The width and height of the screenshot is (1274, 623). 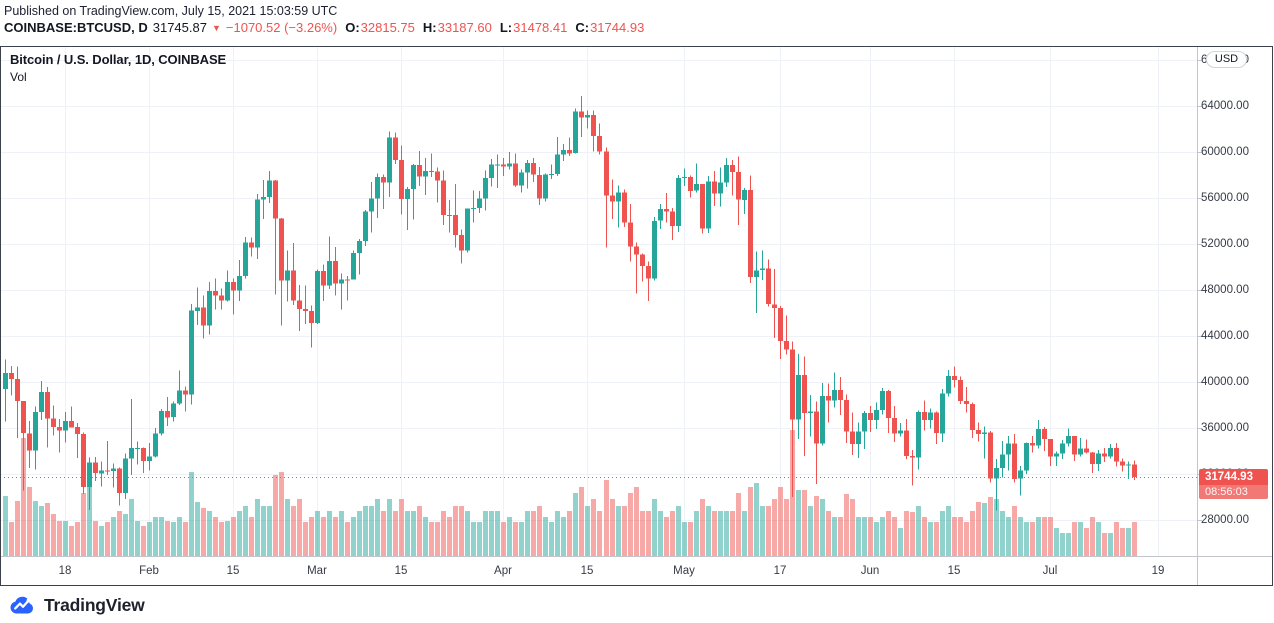 What do you see at coordinates (1158, 571) in the screenshot?
I see `time-tick-label: 19` at bounding box center [1158, 571].